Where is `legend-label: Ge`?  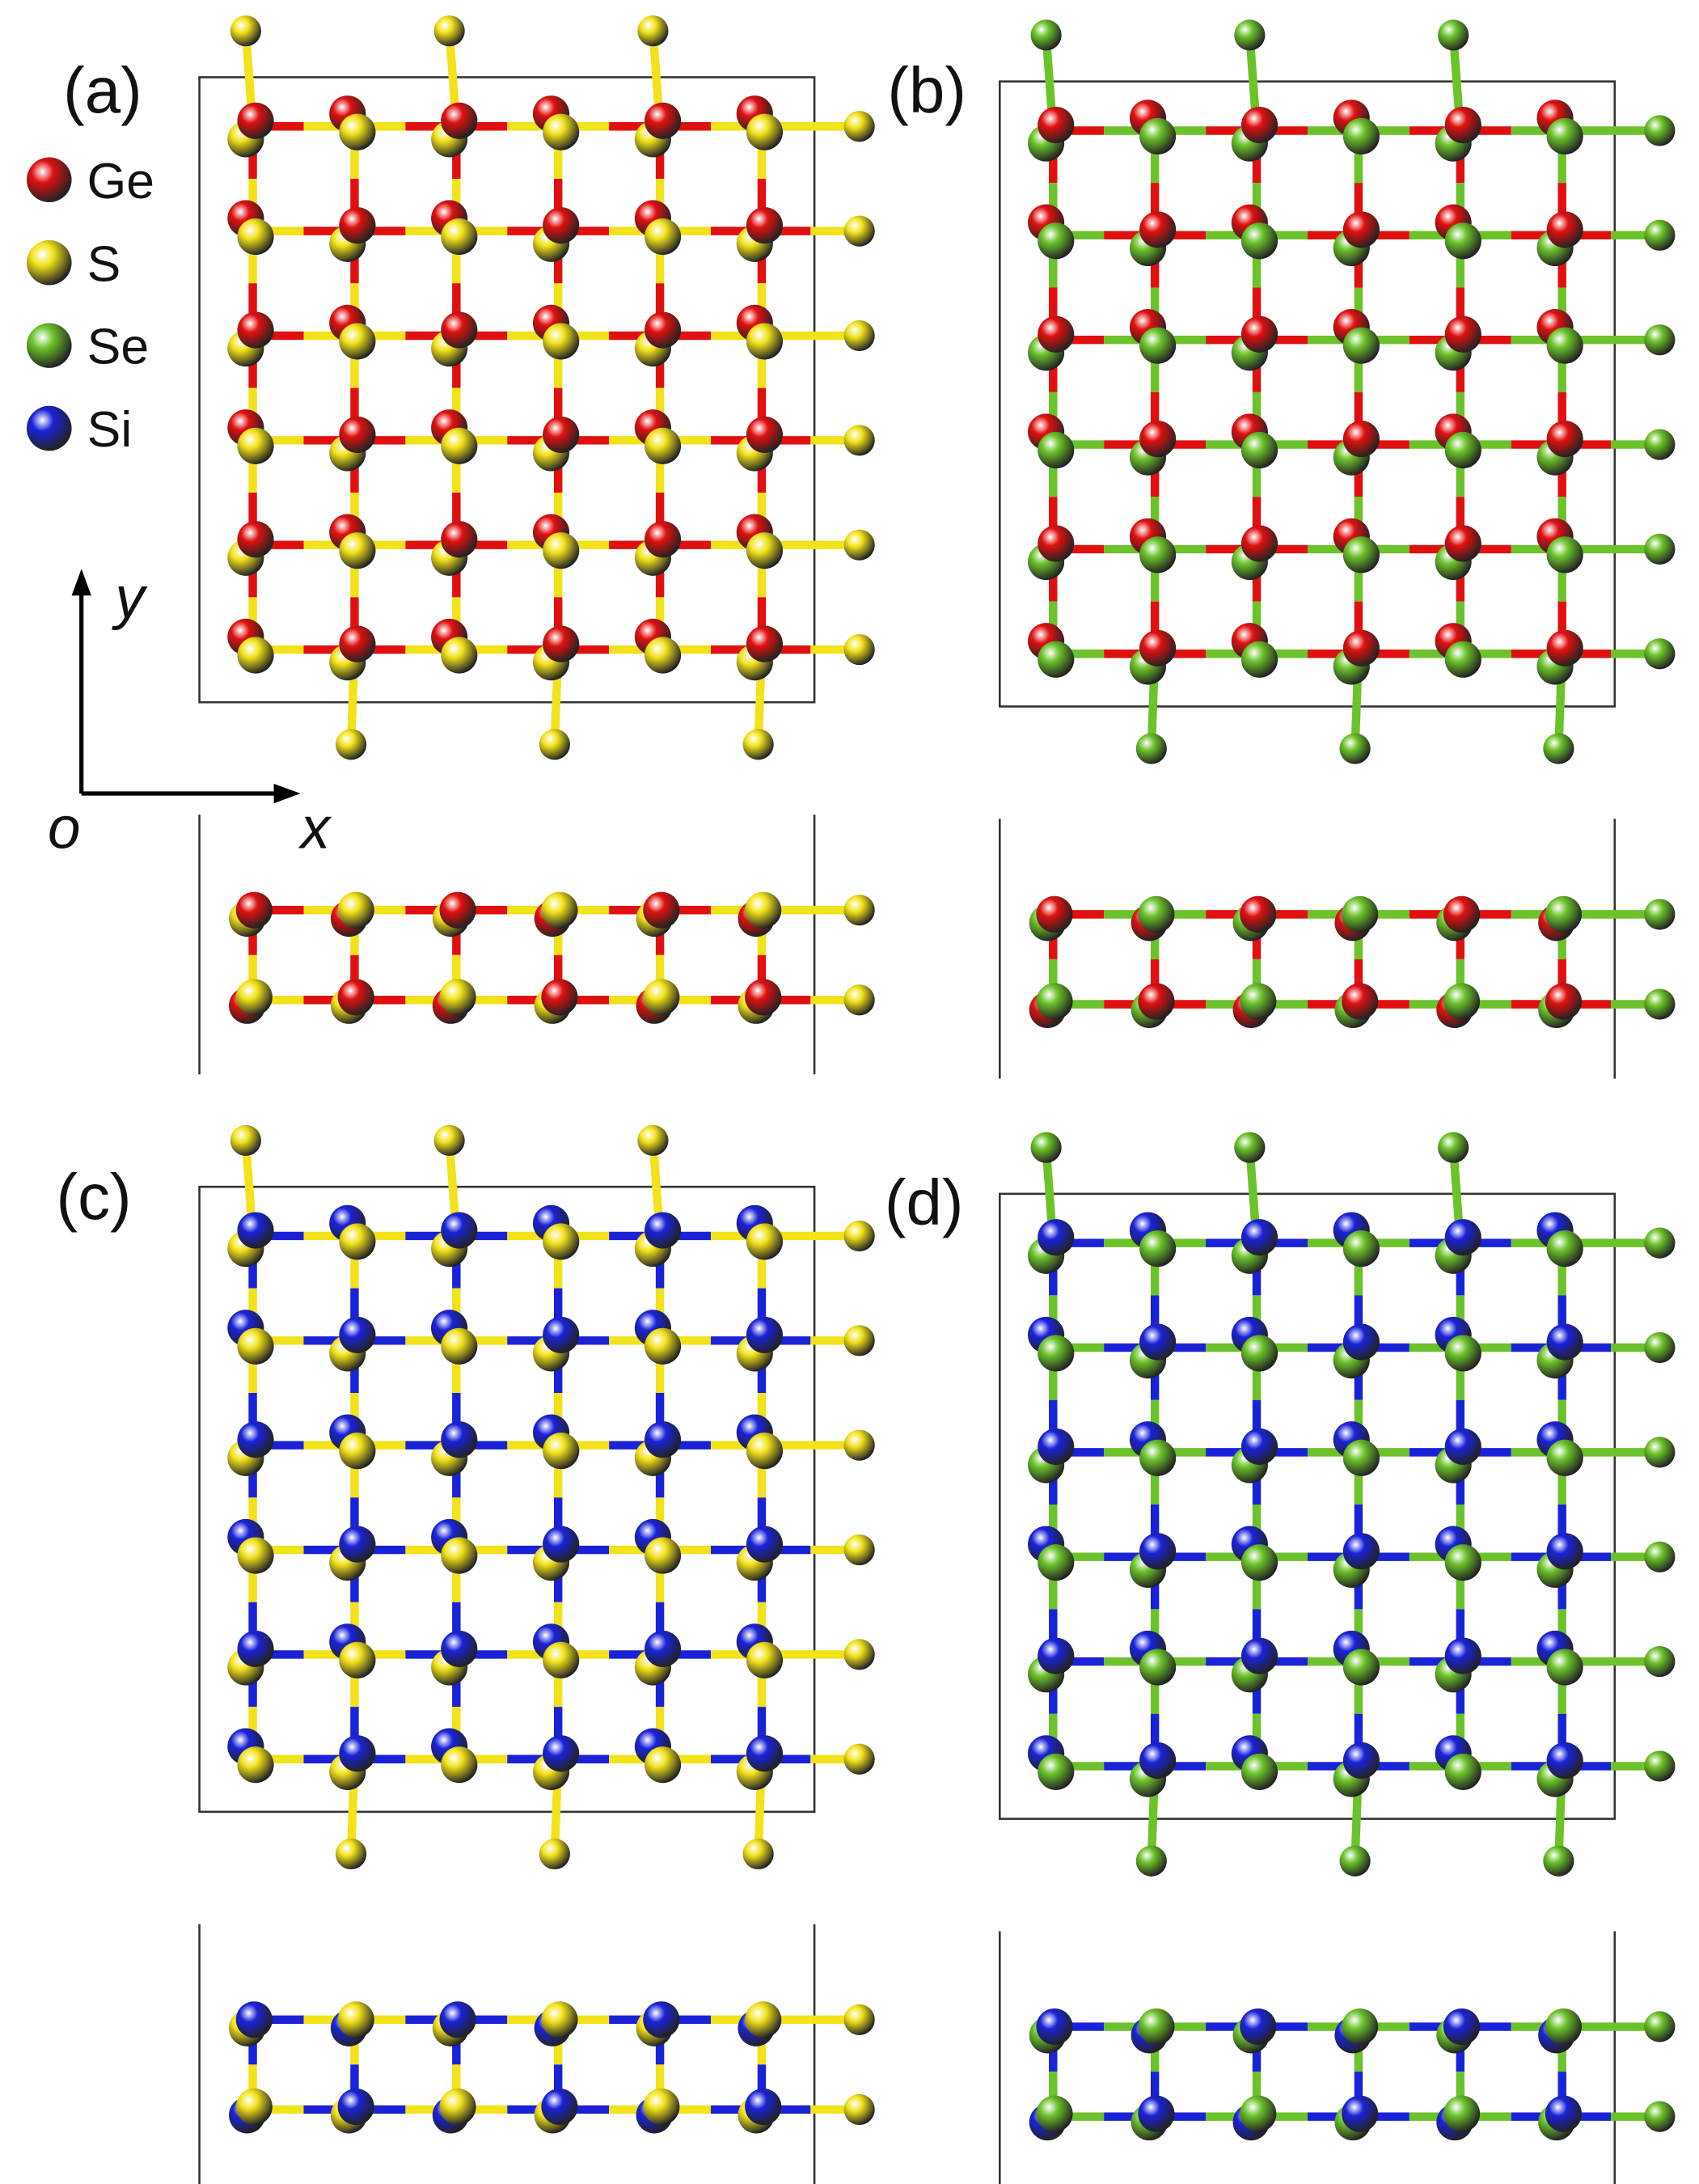 legend-label: Ge is located at coordinates (120, 181).